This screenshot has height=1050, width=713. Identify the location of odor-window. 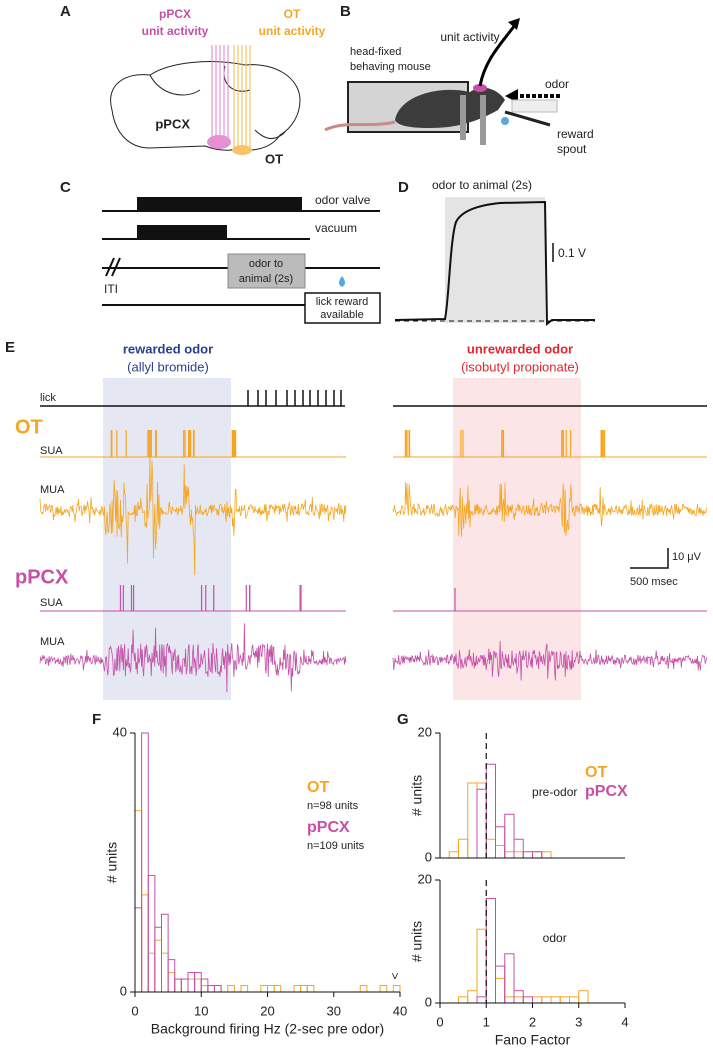
(495, 260).